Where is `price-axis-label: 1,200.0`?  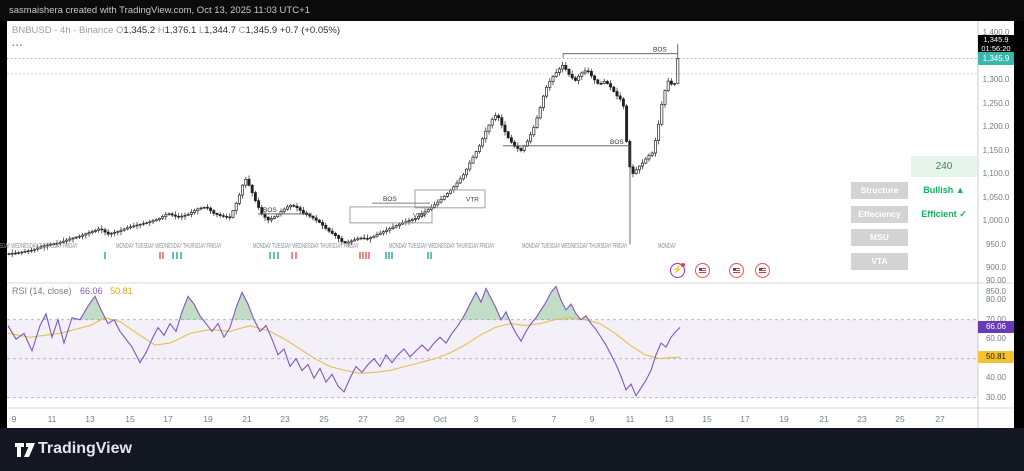 price-axis-label: 1,200.0 is located at coordinates (996, 126).